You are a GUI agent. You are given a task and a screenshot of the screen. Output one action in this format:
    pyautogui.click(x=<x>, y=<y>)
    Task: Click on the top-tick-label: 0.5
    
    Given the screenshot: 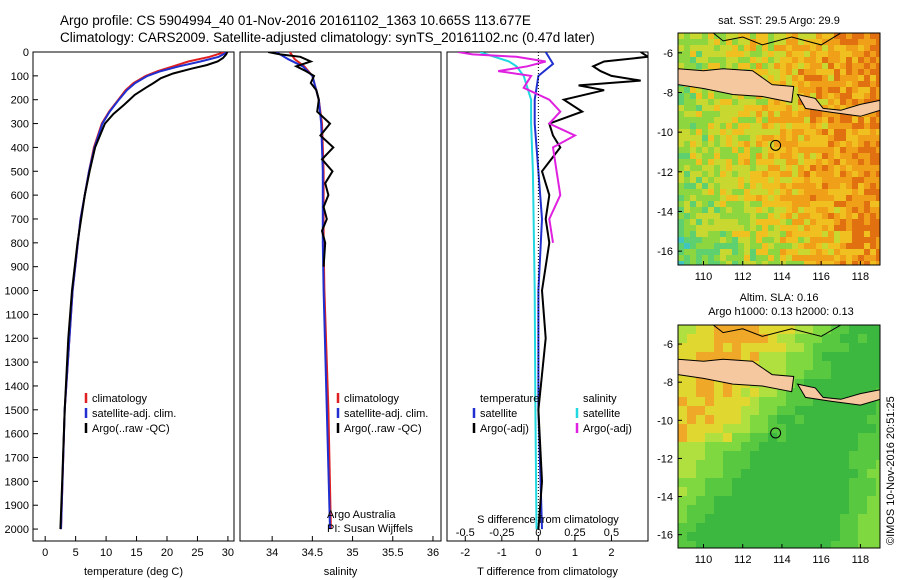 What is the action you would take?
    pyautogui.click(x=611, y=533)
    